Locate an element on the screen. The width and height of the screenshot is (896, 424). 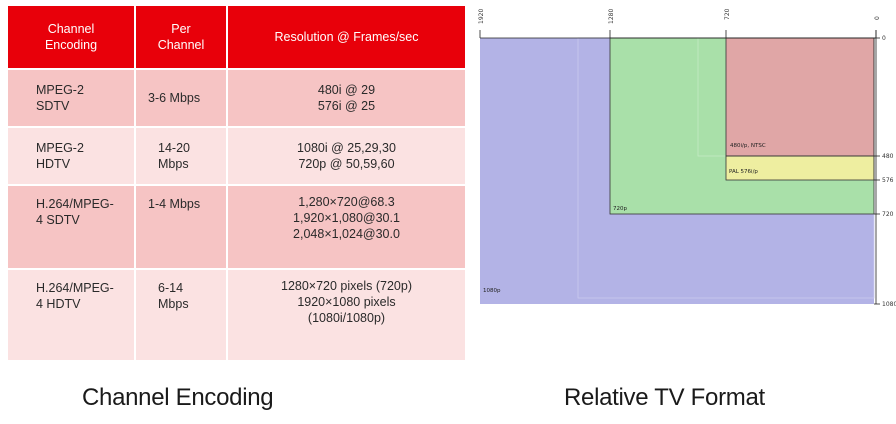
per-channel-cell: 3-6 Mbps is located at coordinates (182, 99).